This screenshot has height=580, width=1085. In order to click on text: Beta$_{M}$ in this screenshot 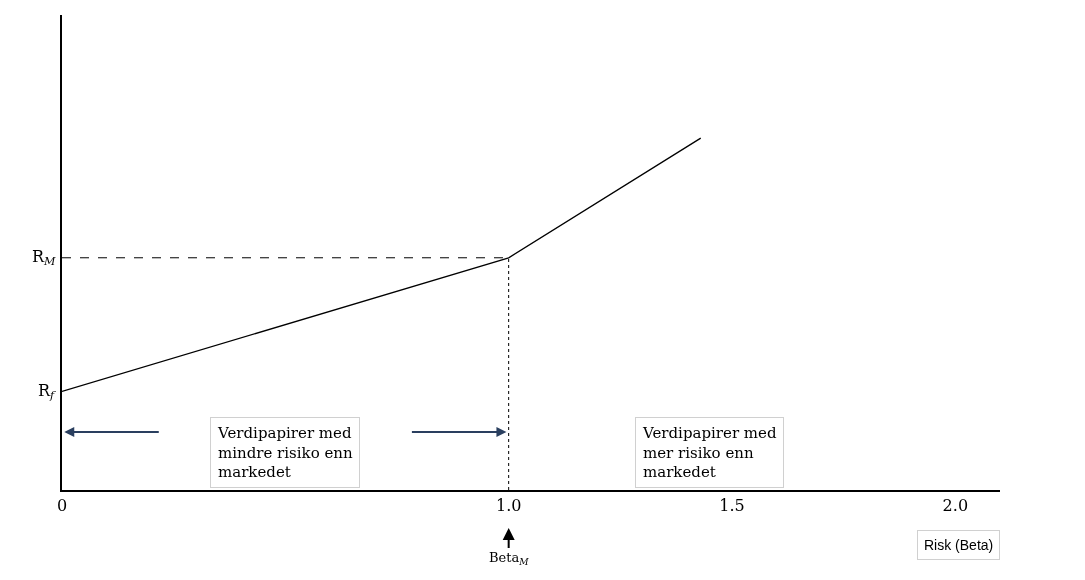, I will do `click(509, 558)`.